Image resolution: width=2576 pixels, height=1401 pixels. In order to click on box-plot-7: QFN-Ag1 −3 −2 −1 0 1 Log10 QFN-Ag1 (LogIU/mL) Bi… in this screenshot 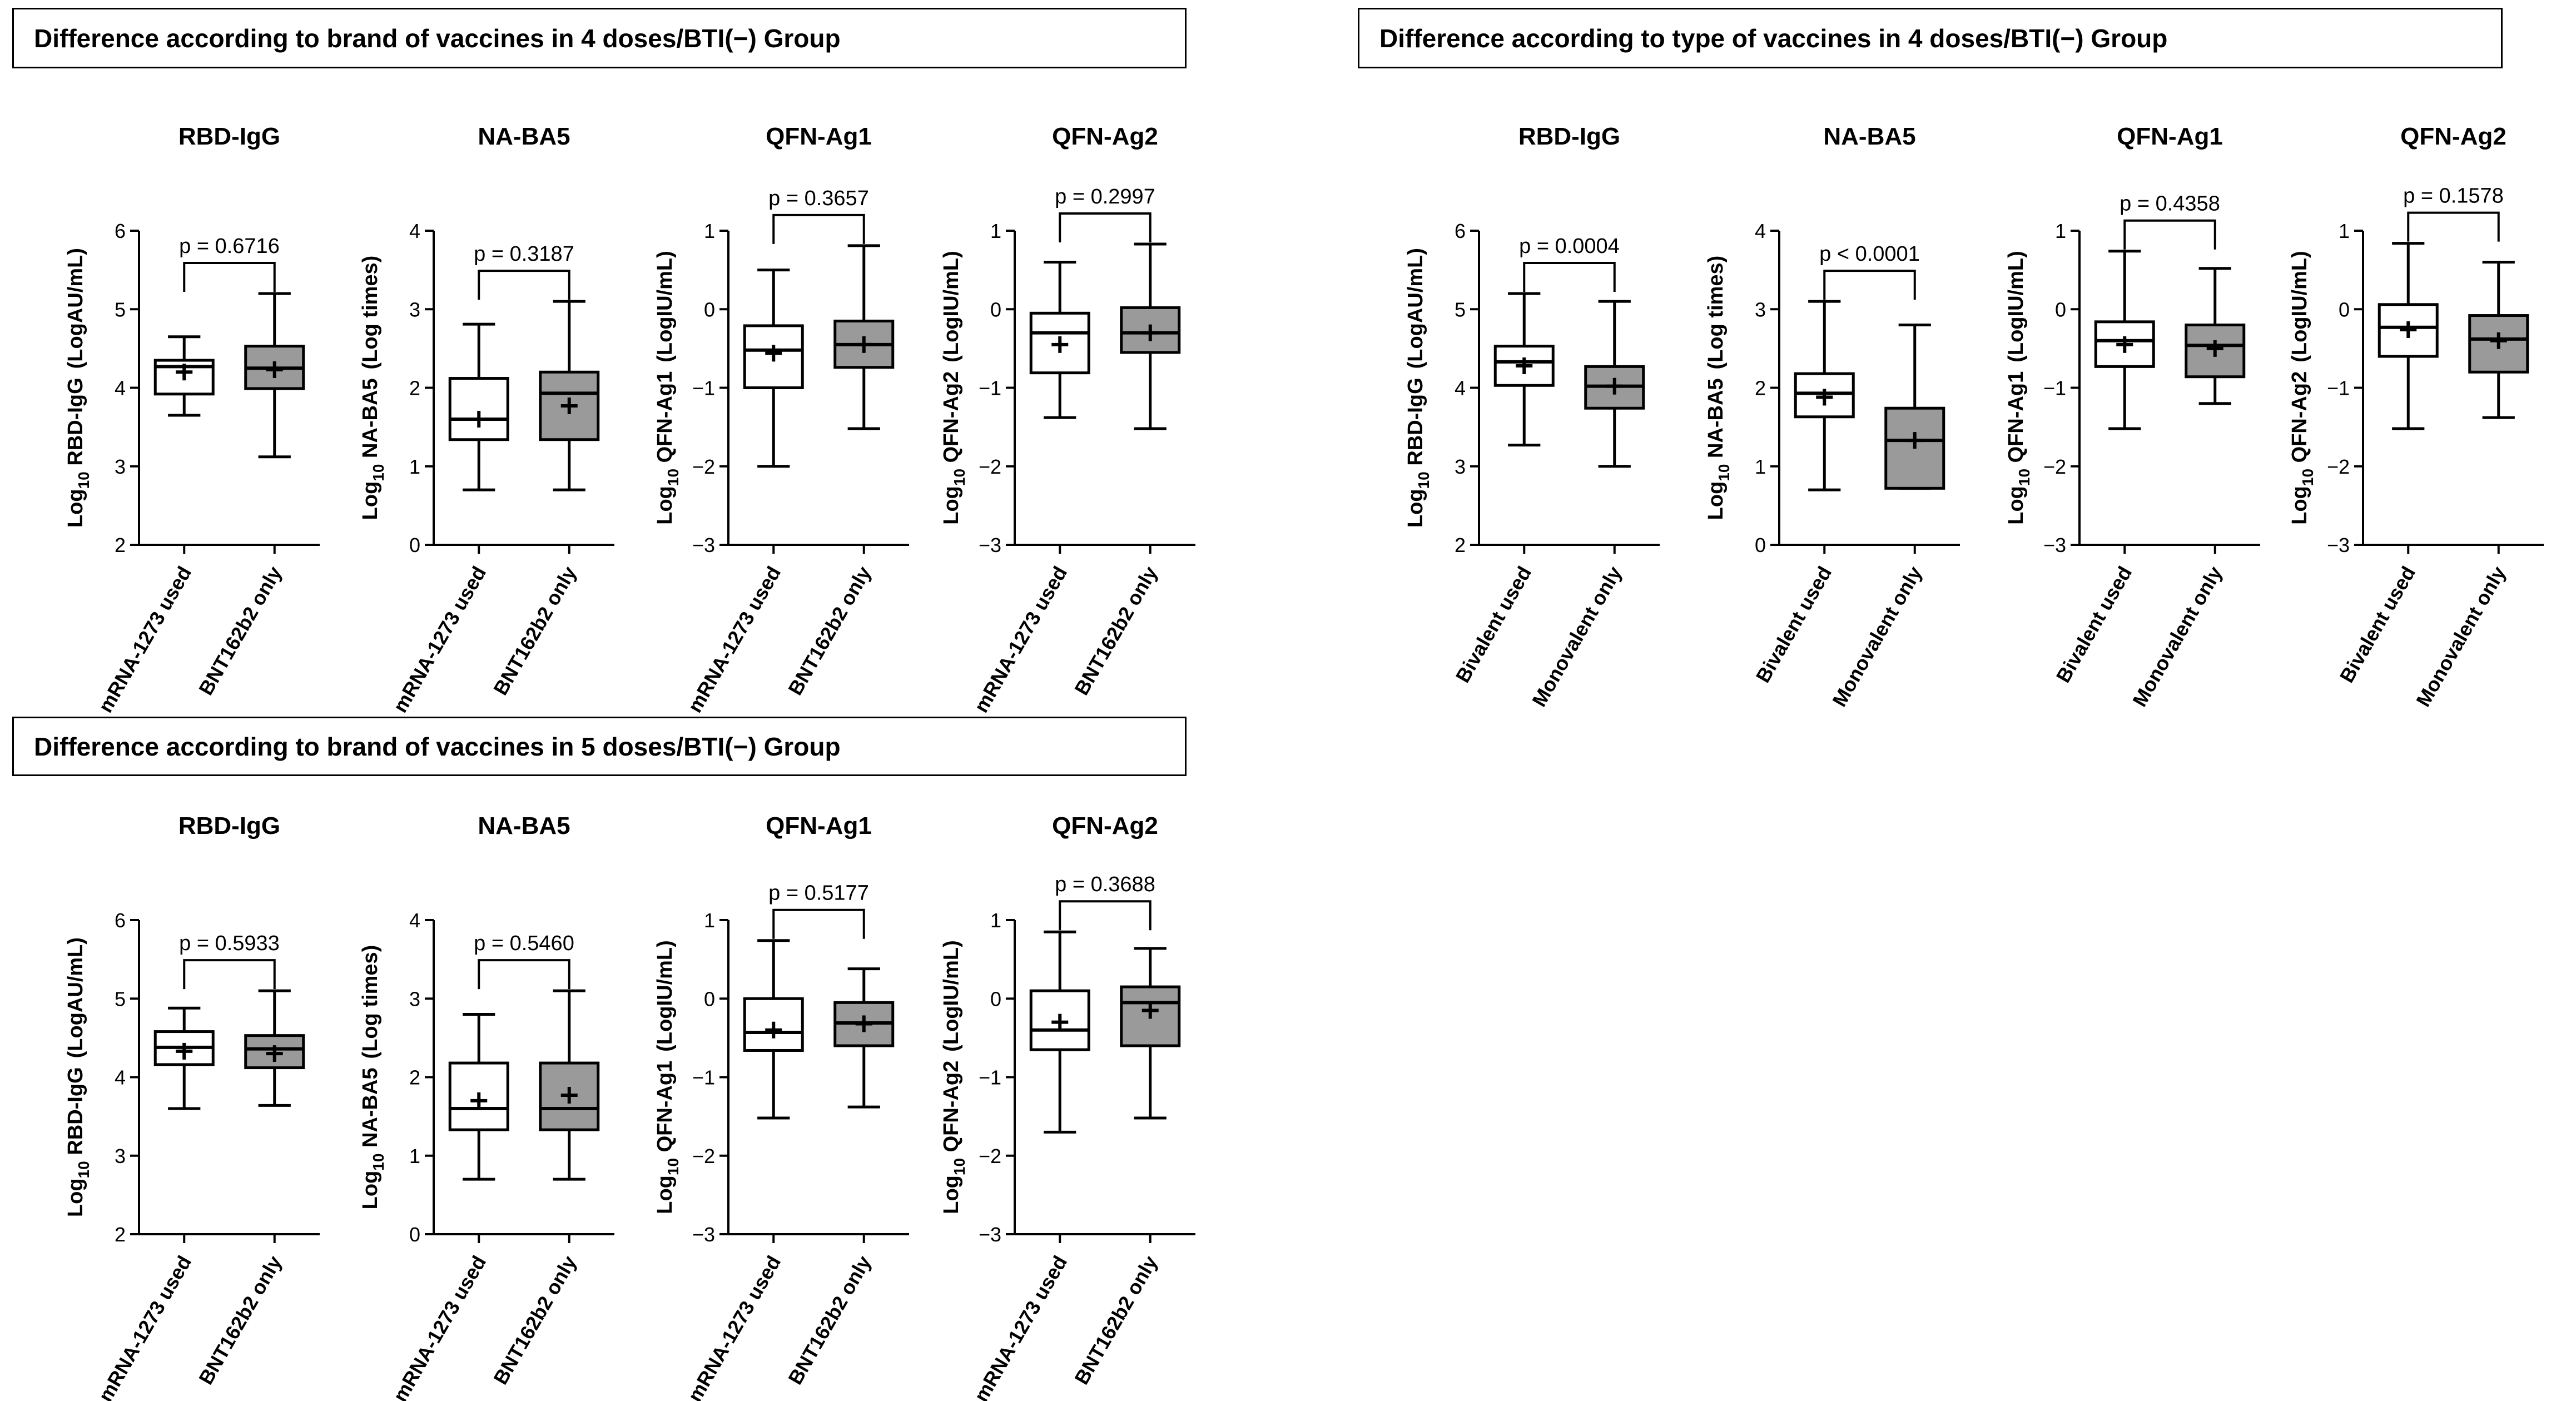, I will do `click(2132, 417)`.